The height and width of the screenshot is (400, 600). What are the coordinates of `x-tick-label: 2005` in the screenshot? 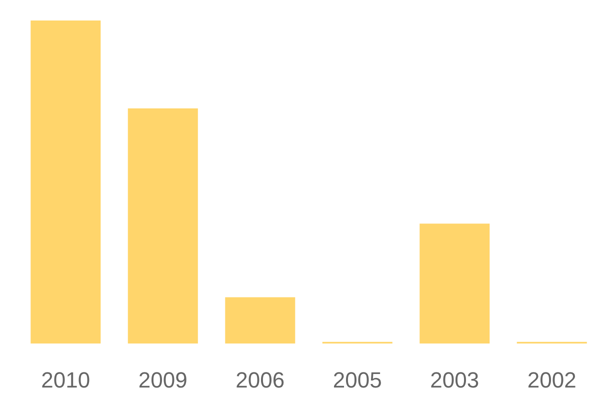 It's located at (357, 380).